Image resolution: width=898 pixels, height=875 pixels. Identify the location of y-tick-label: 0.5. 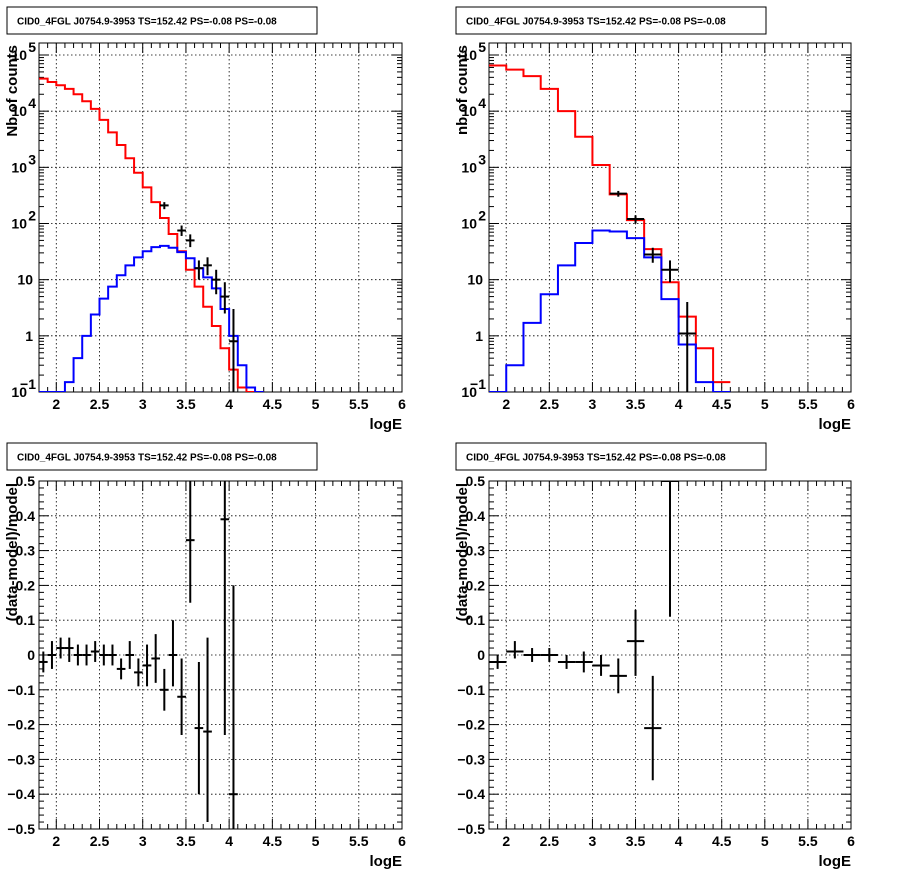
(476, 481).